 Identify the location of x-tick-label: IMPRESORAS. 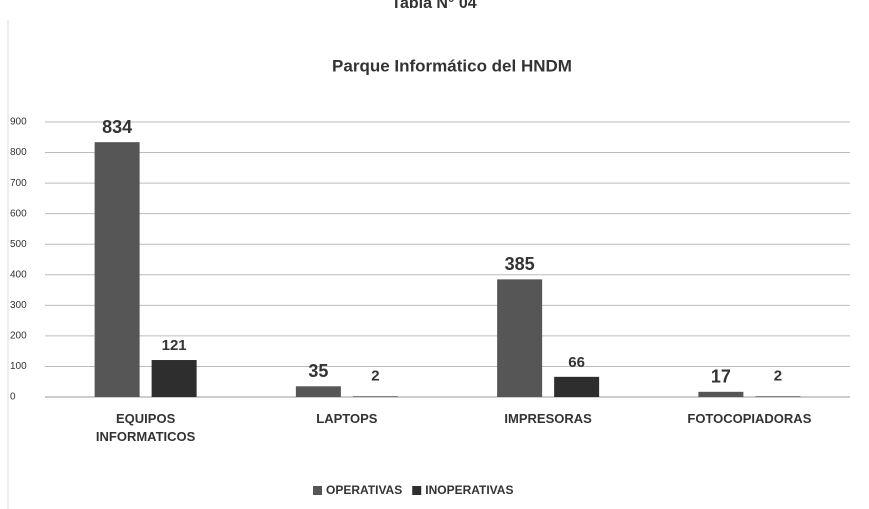
(548, 418).